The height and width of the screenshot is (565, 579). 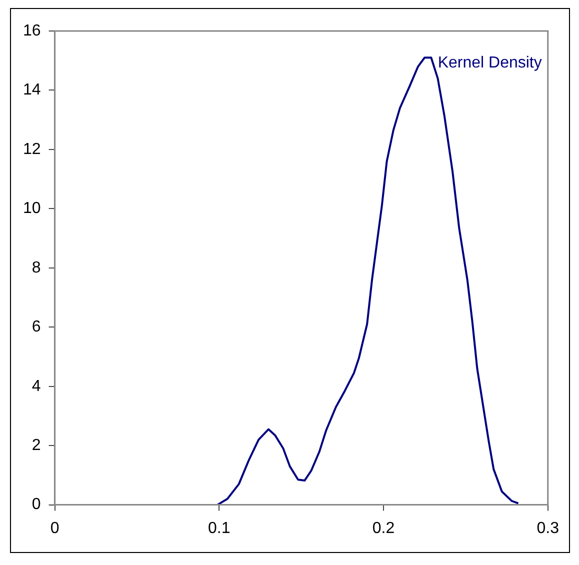 What do you see at coordinates (55, 528) in the screenshot?
I see `x-tick-label: 0` at bounding box center [55, 528].